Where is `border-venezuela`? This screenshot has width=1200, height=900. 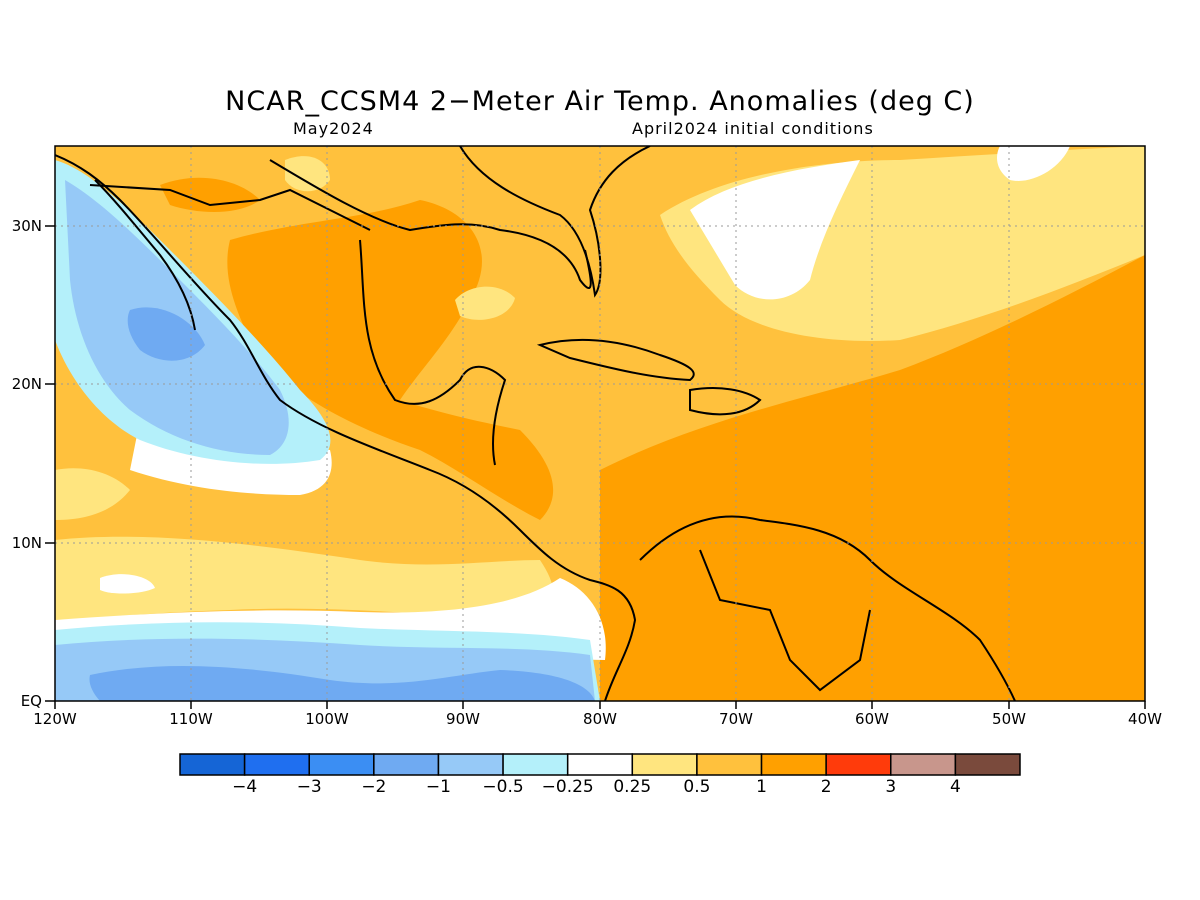
border-venezuela is located at coordinates (785, 620).